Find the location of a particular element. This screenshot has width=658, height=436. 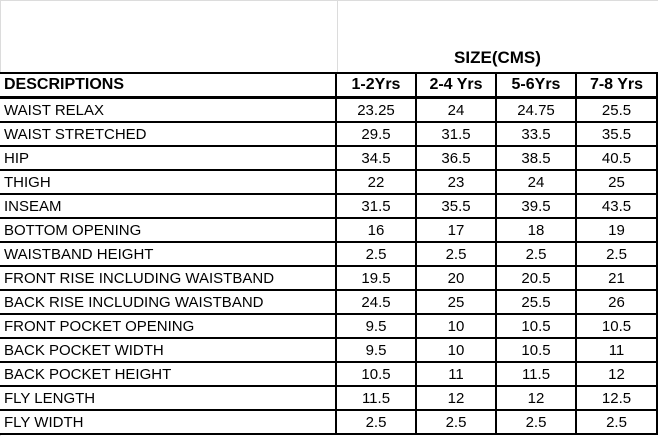

size-value: 39.5 is located at coordinates (537, 207).